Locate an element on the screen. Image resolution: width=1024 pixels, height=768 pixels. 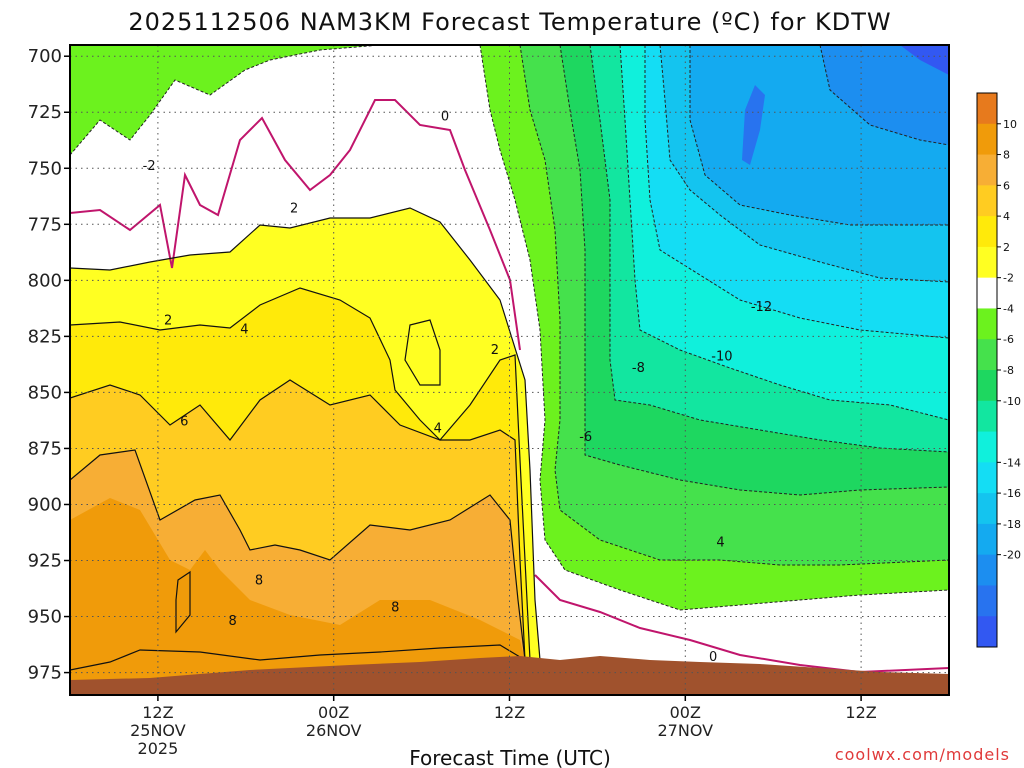
y-tick-label: 725 is located at coordinates (45, 112).